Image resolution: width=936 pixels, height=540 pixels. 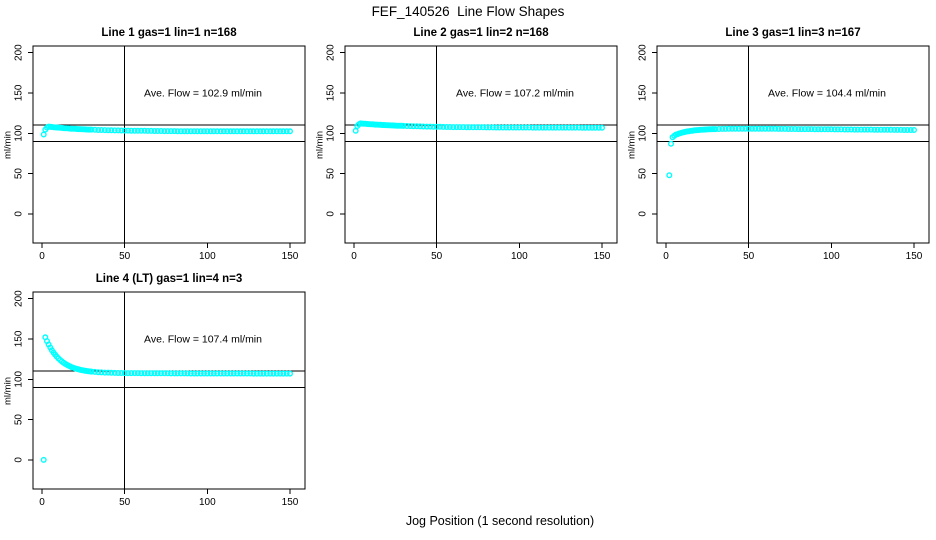 What do you see at coordinates (643, 132) in the screenshot?
I see `y-tick-label: 100` at bounding box center [643, 132].